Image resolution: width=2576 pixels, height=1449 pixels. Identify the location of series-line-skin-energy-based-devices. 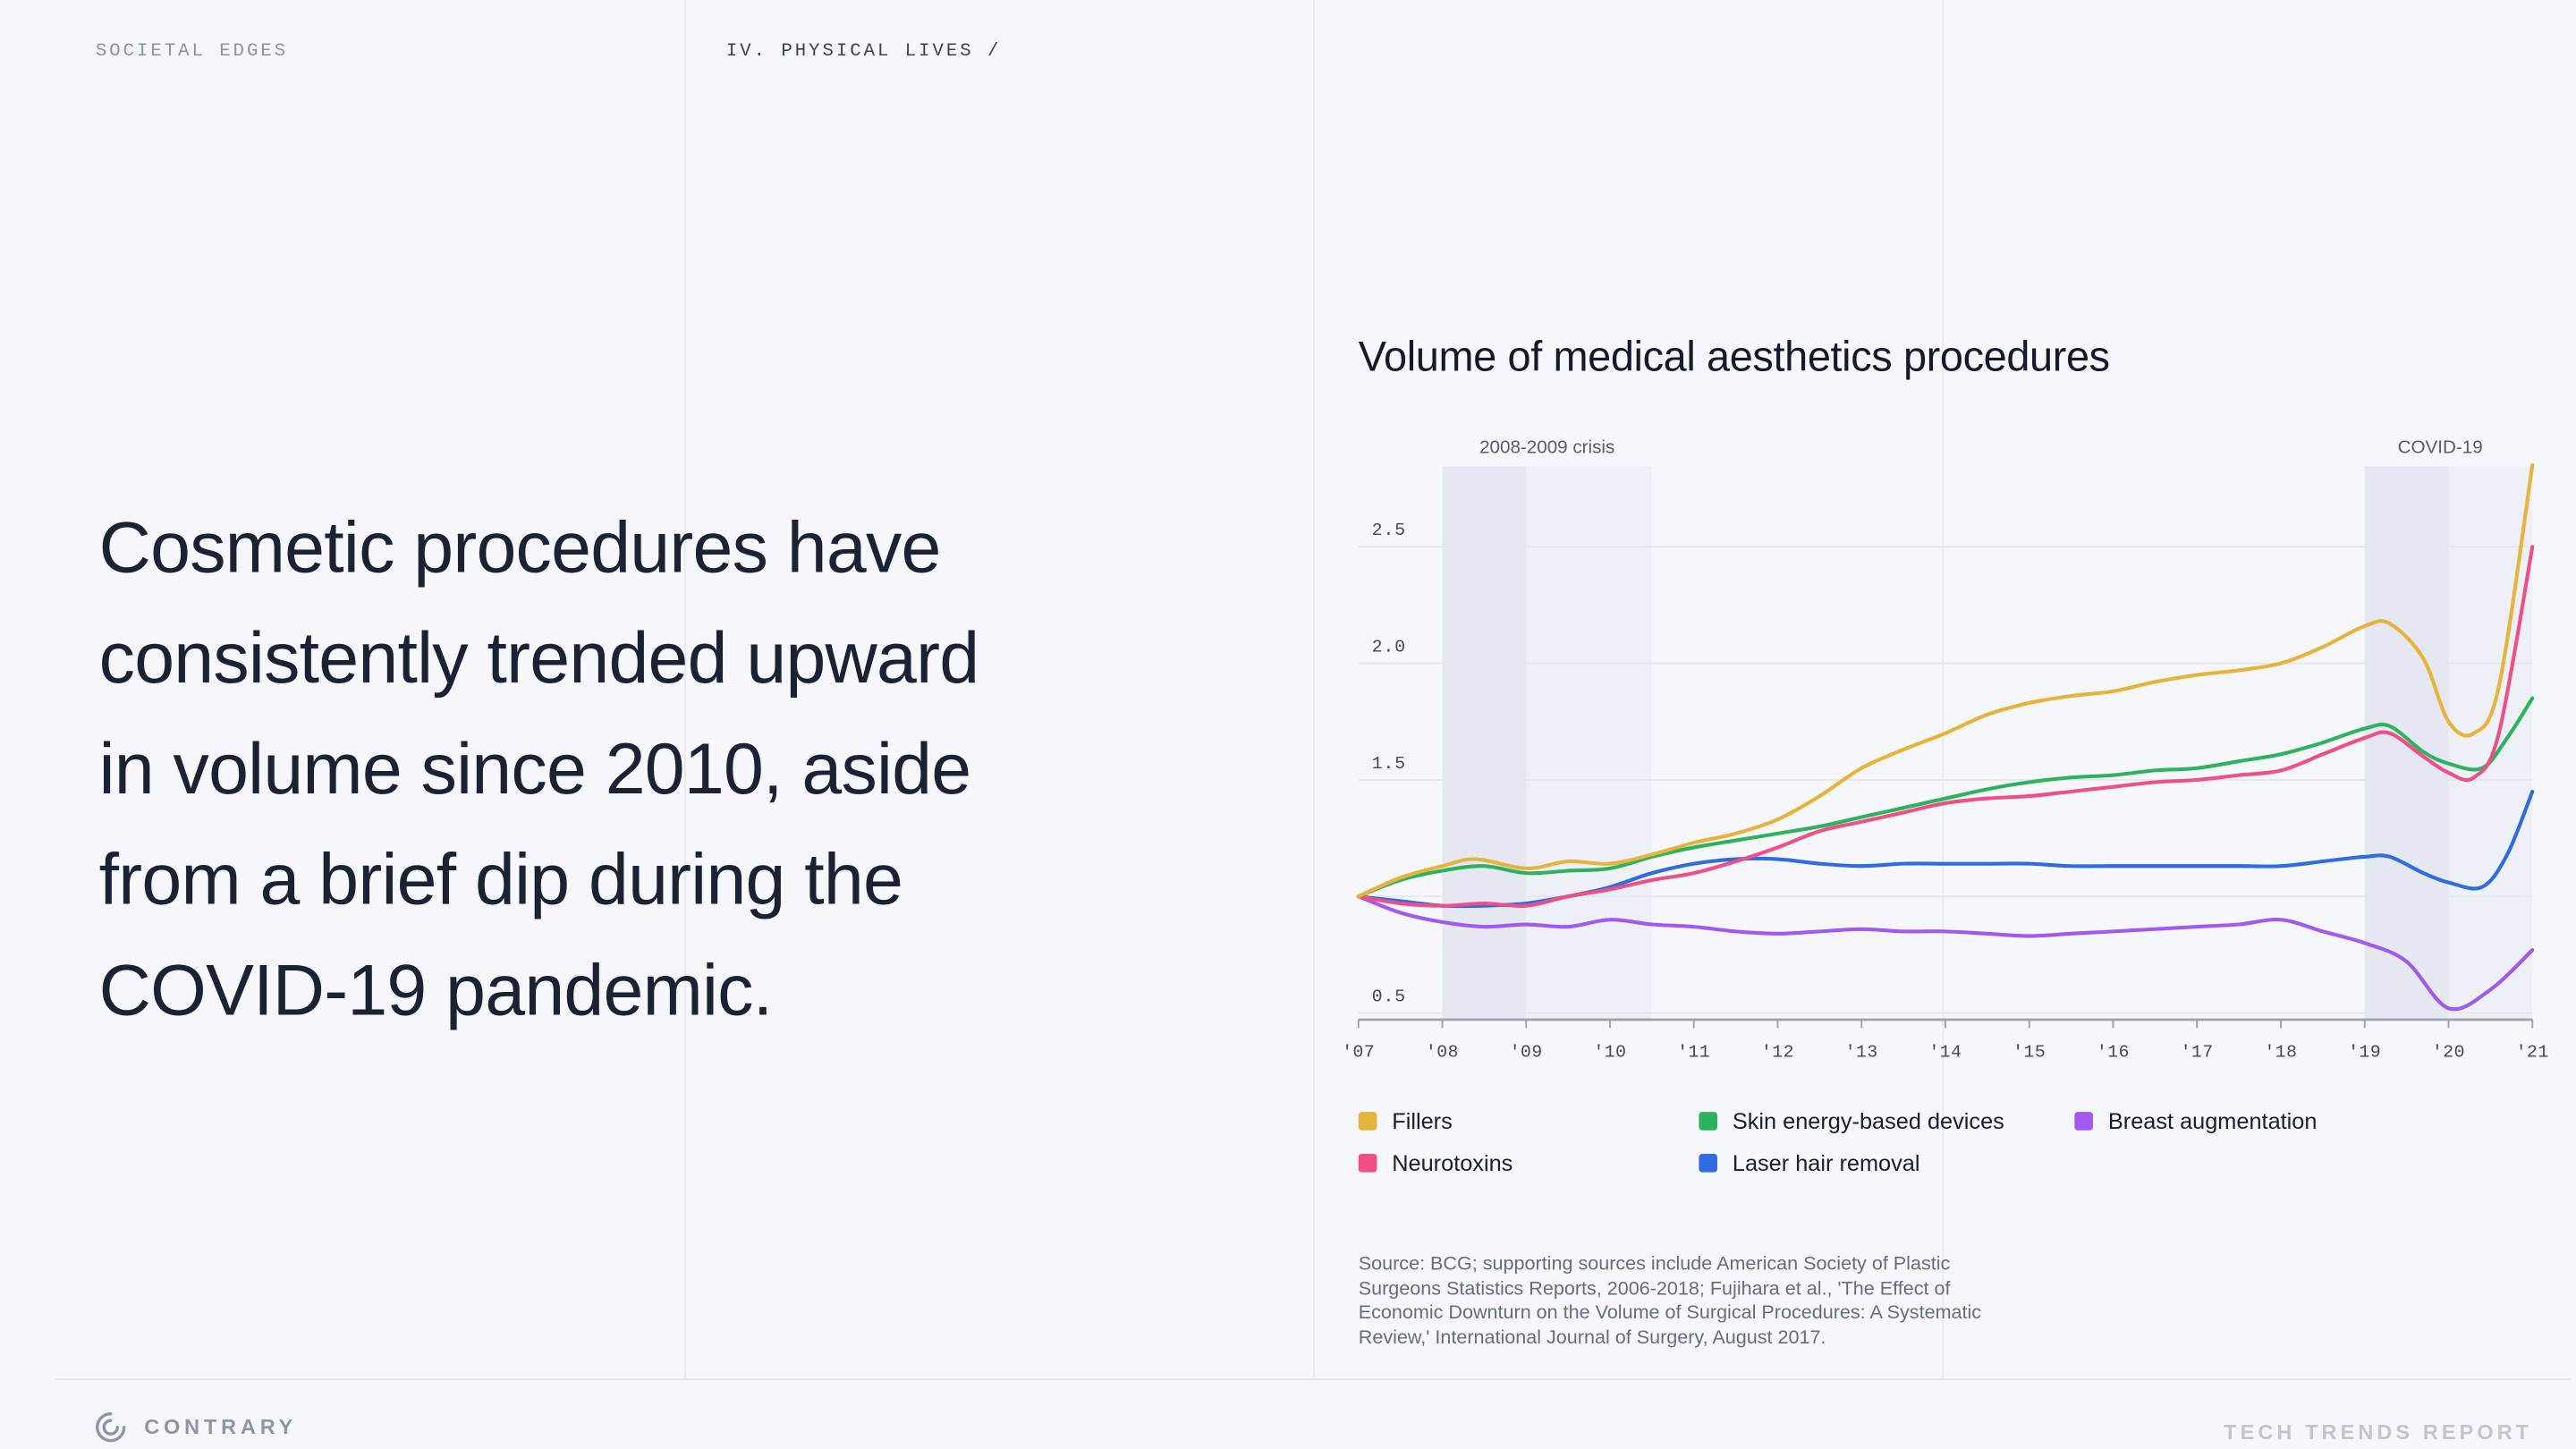
(1945, 797).